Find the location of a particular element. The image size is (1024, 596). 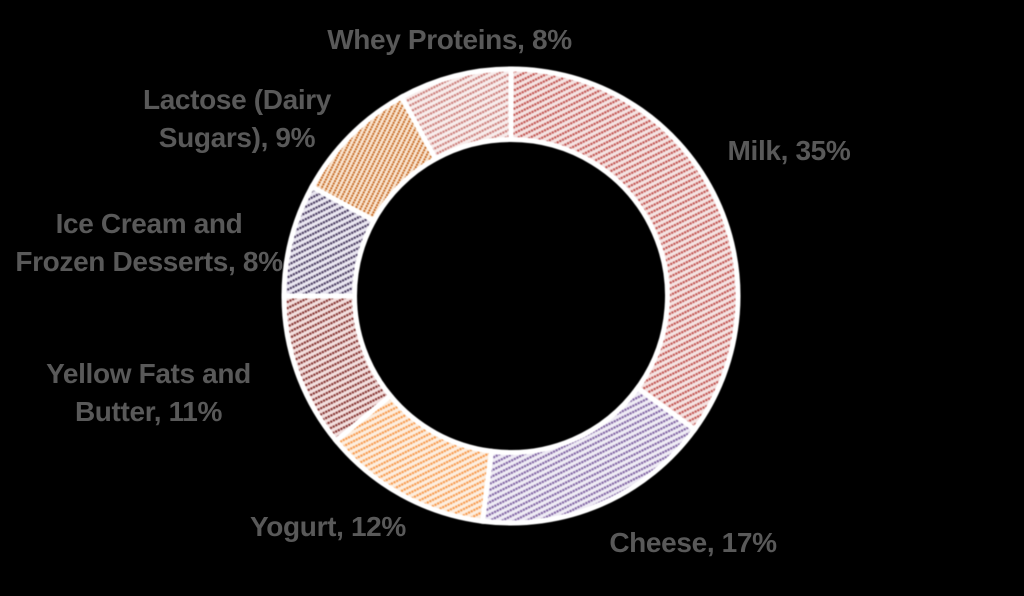

segment-milk is located at coordinates (624, 249).